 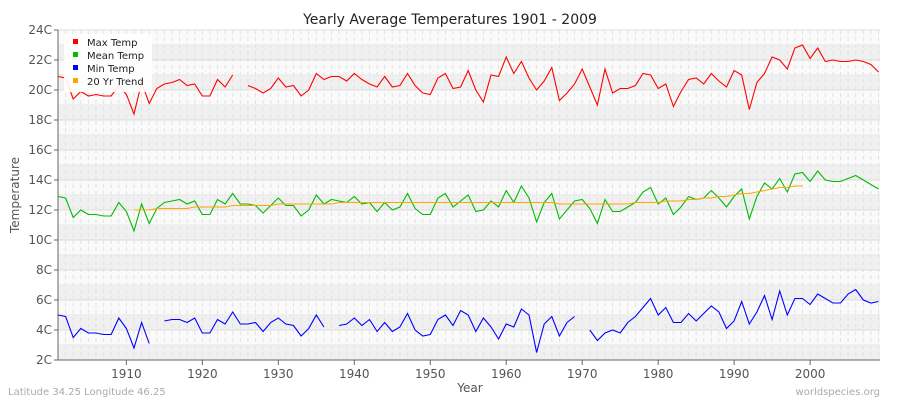 I want to click on y-tick-label: 20C, so click(x=40, y=90).